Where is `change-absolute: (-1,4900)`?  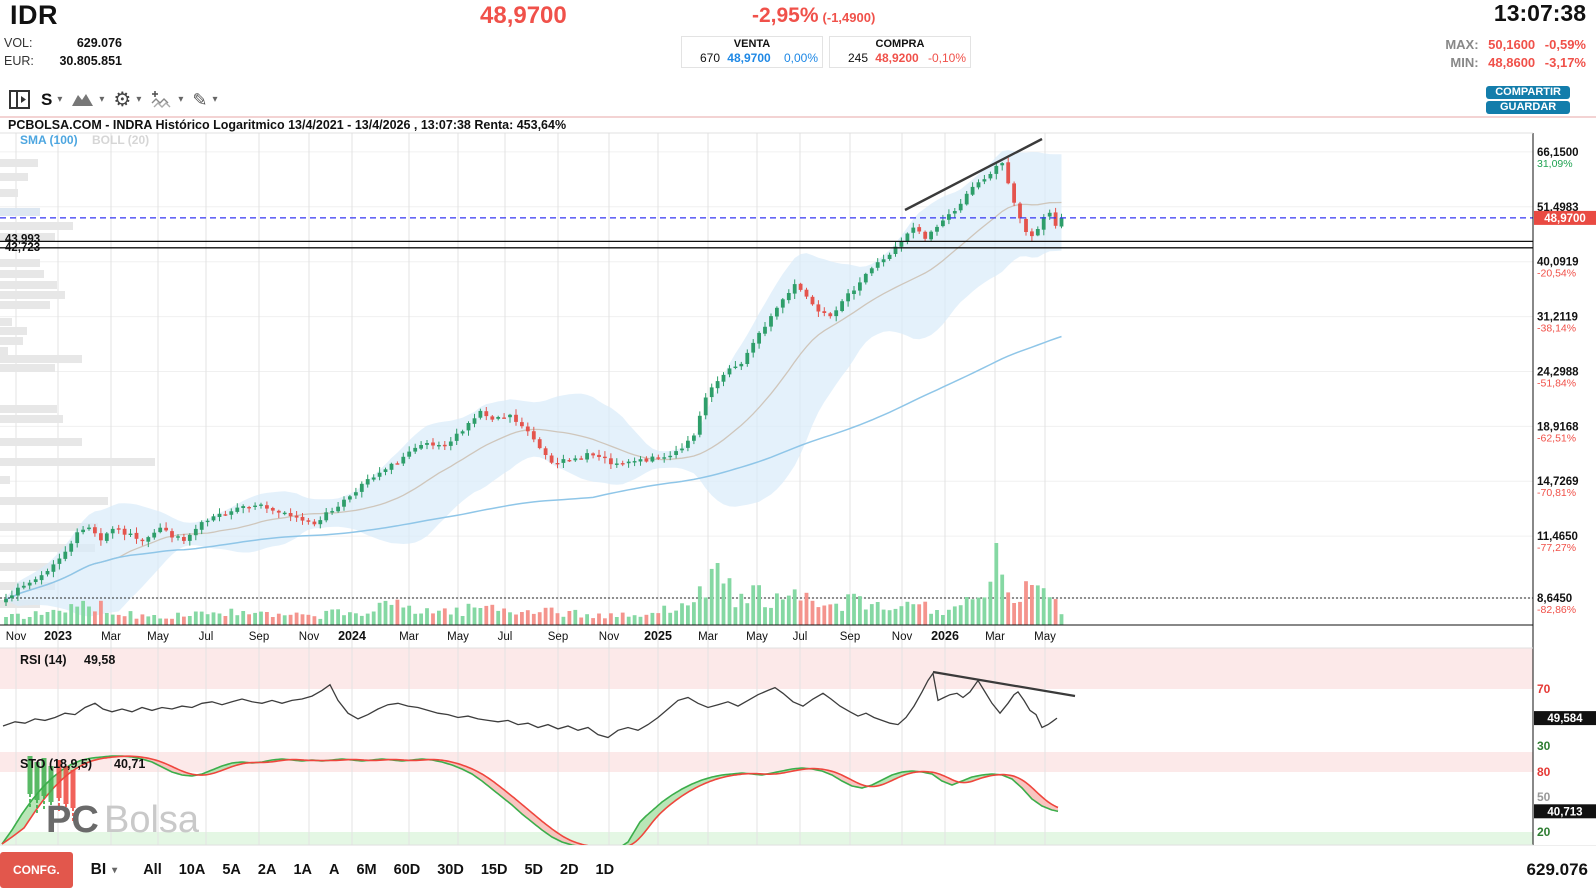 change-absolute: (-1,4900) is located at coordinates (849, 17).